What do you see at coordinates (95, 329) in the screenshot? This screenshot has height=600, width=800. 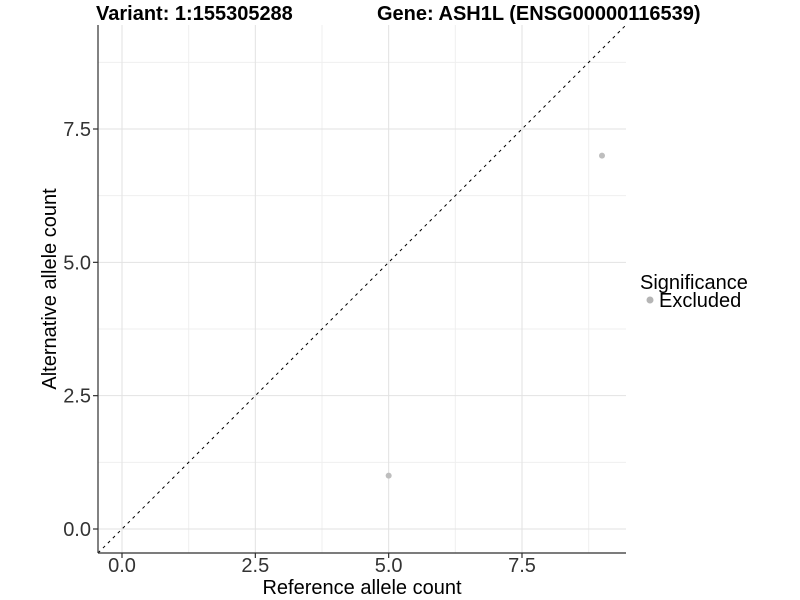 I see `y-axis-ticks` at bounding box center [95, 329].